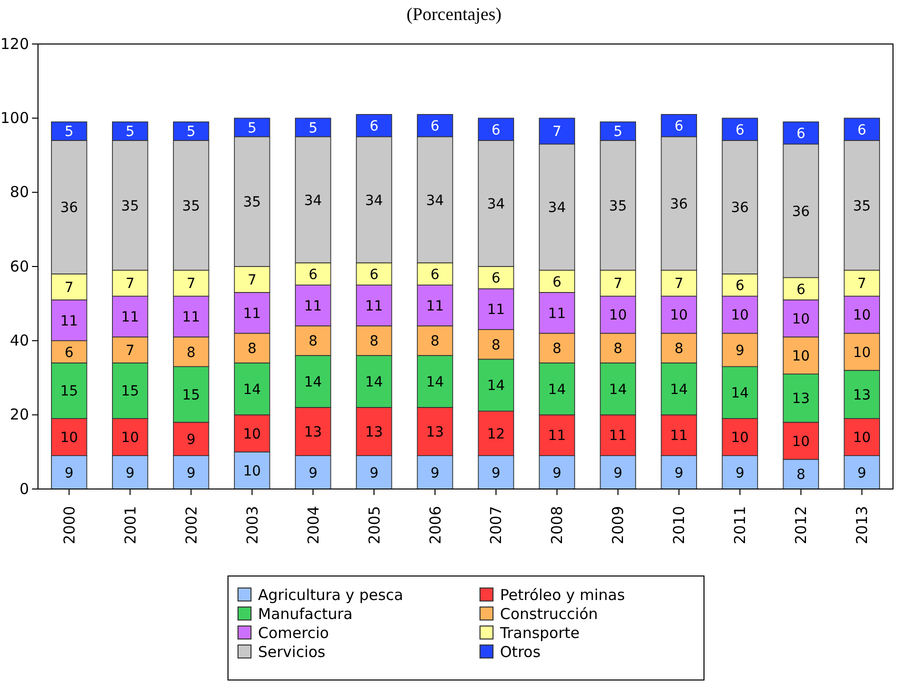 This screenshot has height=693, width=908. I want to click on y-tick-label: 20, so click(19, 415).